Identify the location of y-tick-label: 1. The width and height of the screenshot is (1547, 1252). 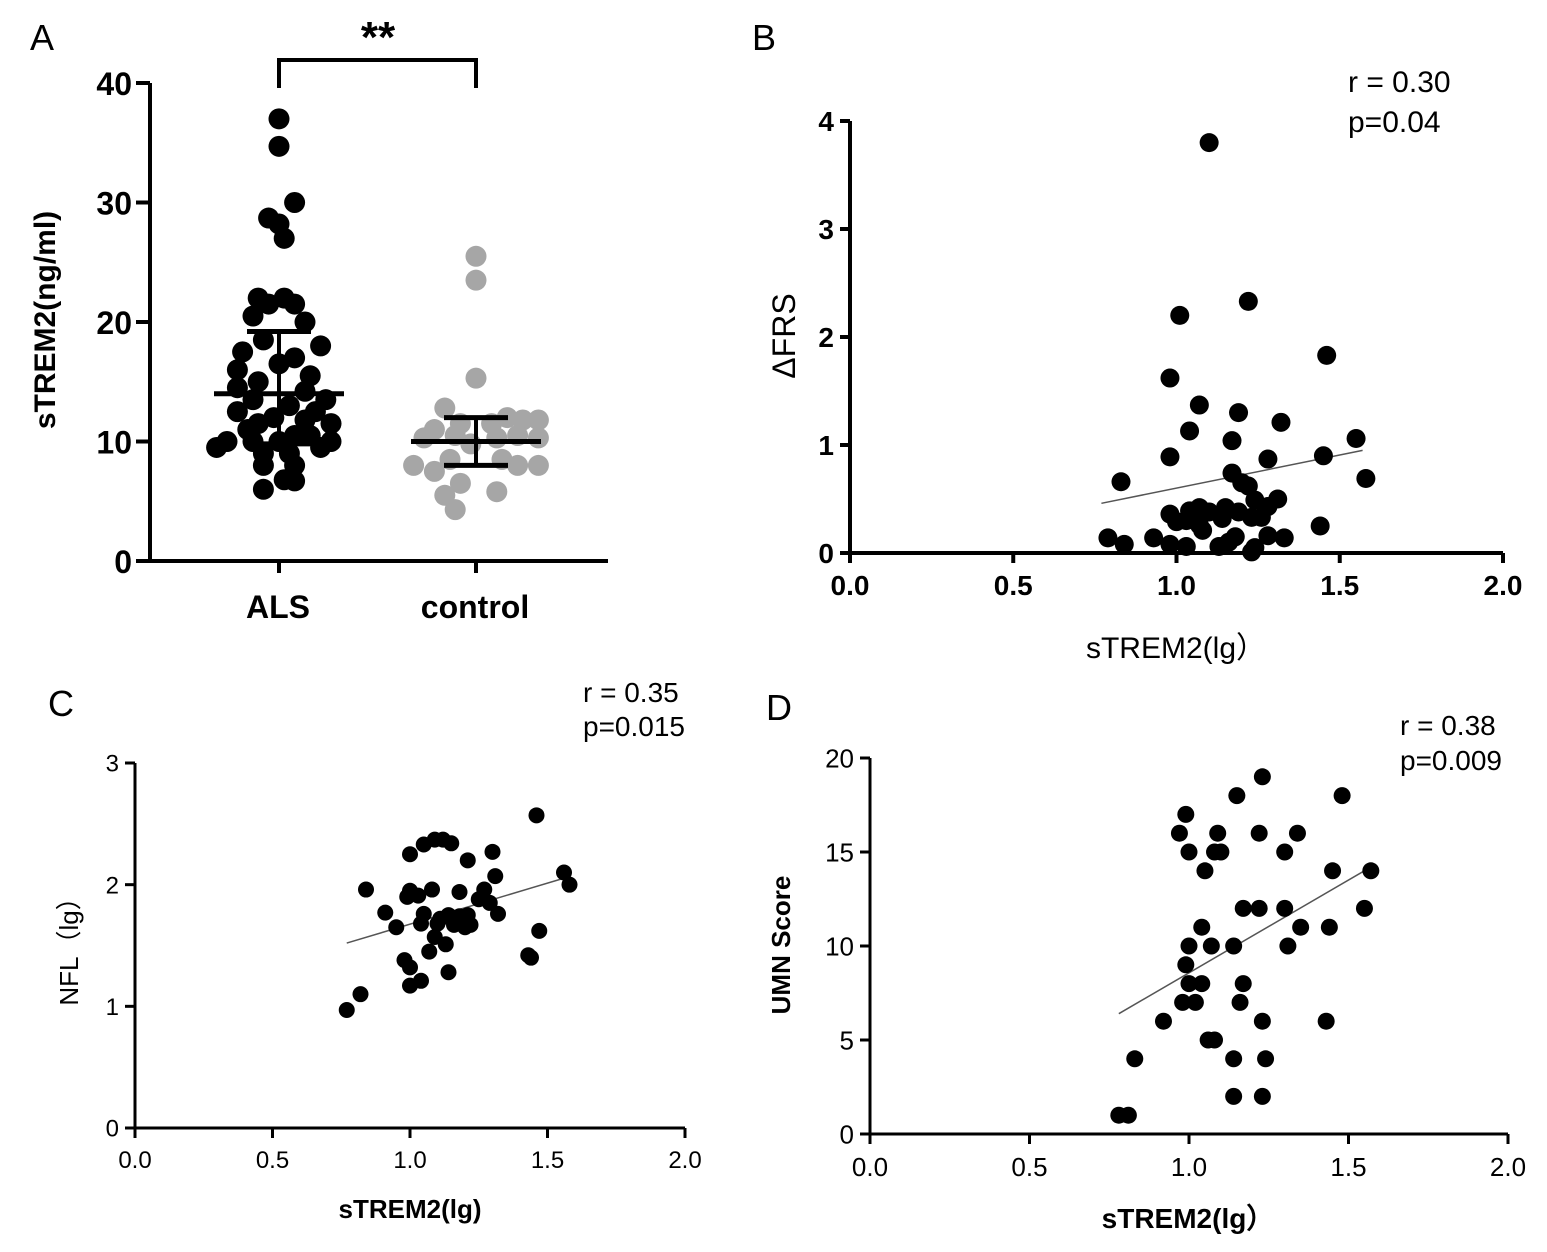
(826, 445).